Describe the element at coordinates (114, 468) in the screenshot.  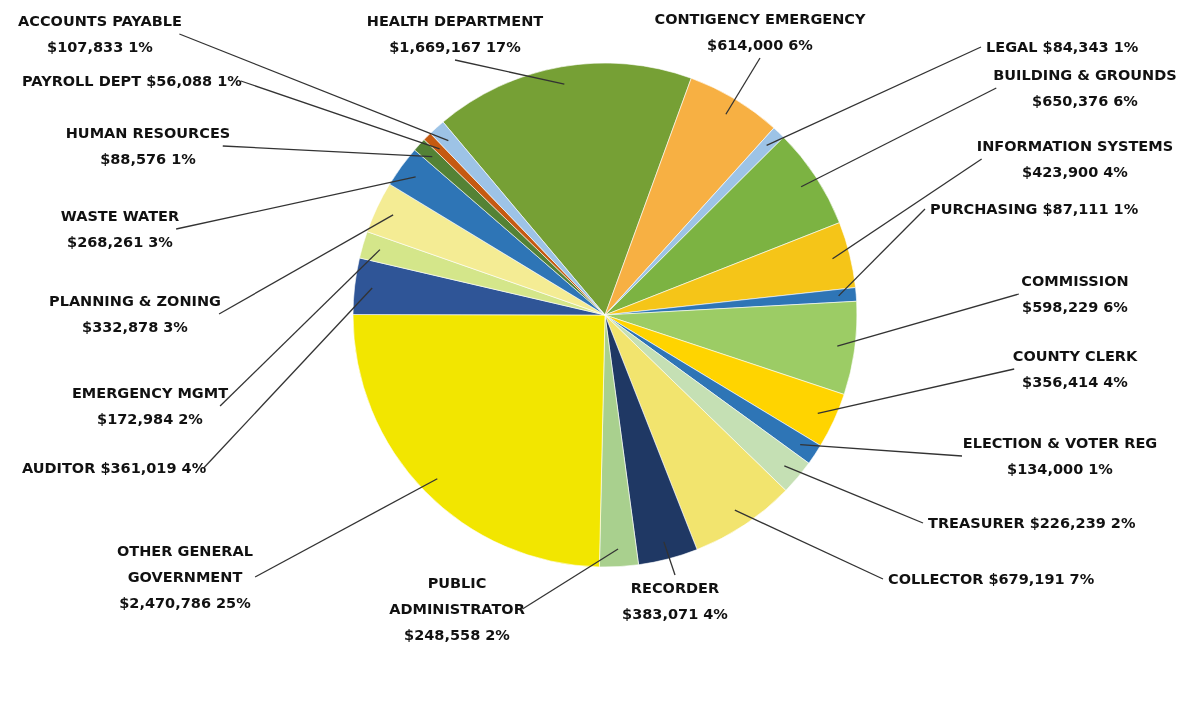
I see `slice-label: AUDITOR $361,019 4%` at that location.